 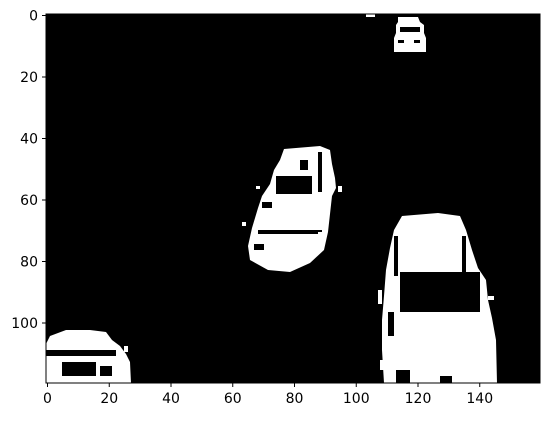 I want to click on x-axis: 0 20 40 60 80 100 120 140, so click(x=268, y=395).